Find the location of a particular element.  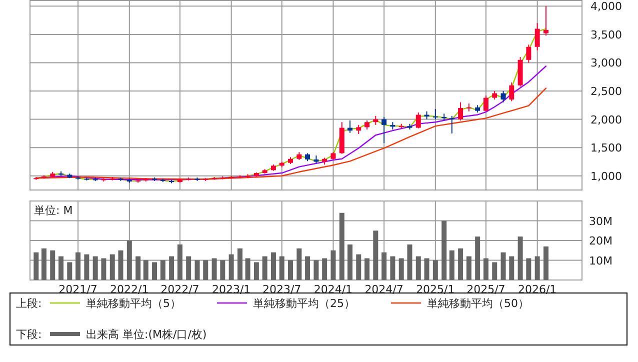

x-tick-label: 2024/7 is located at coordinates (384, 289).